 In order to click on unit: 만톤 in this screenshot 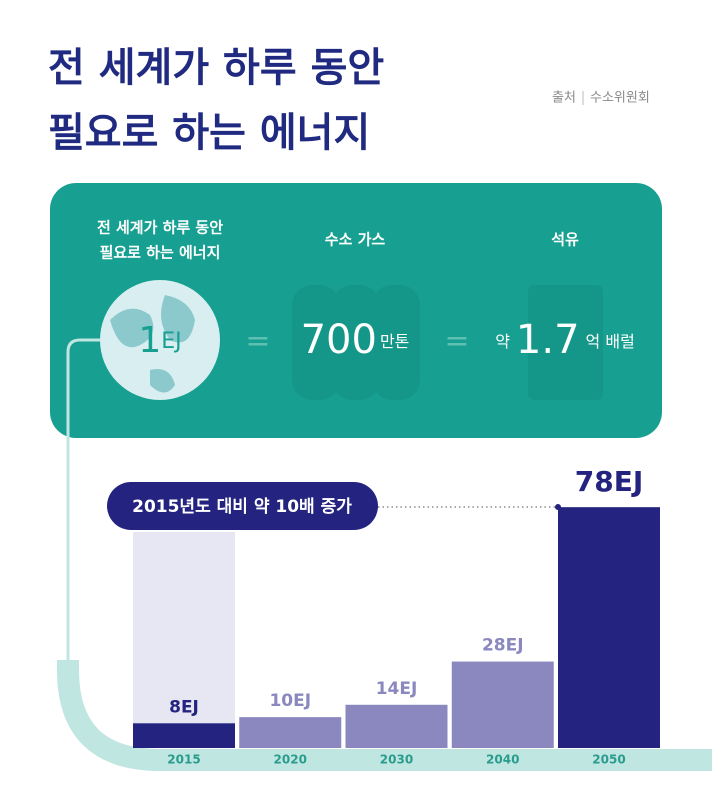, I will do `click(394, 341)`.